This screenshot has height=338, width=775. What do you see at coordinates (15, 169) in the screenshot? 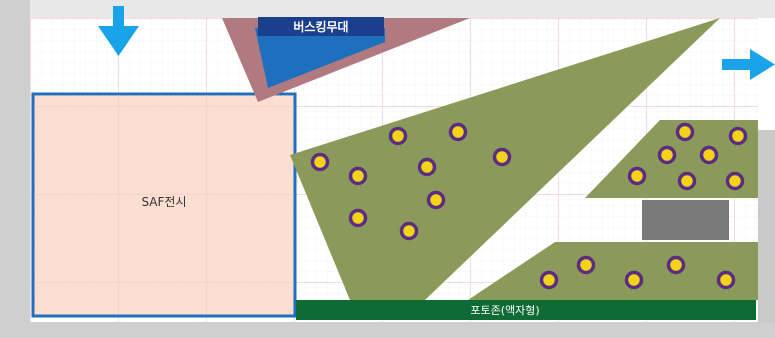
I see `left-wall` at bounding box center [15, 169].